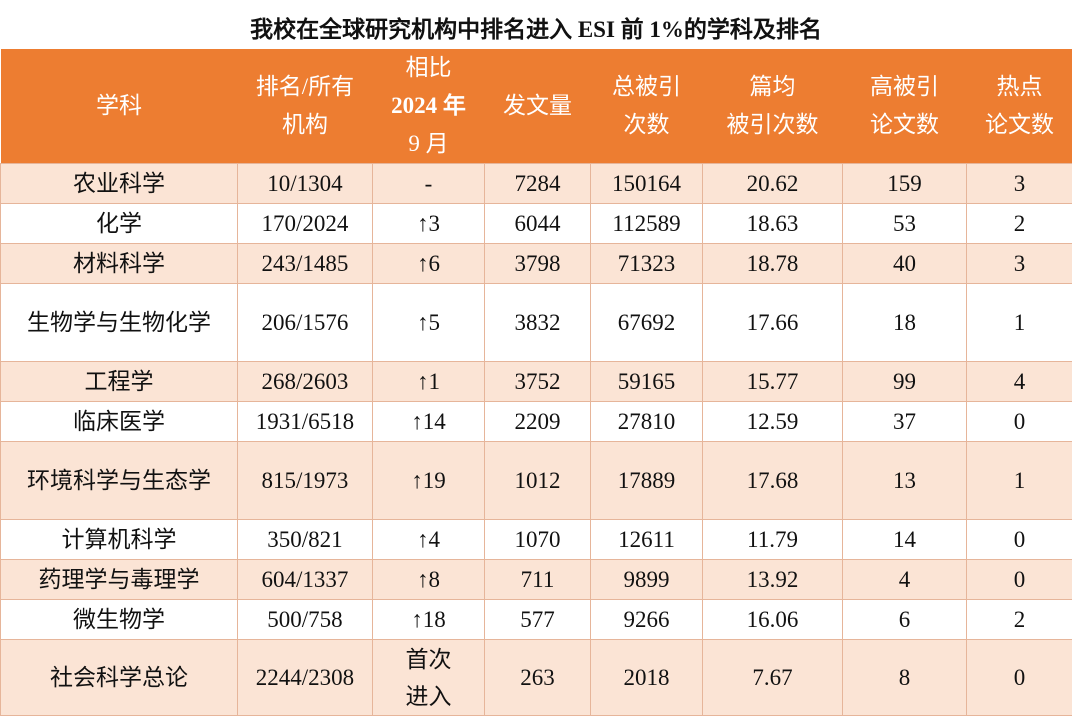 This screenshot has height=725, width=1072. I want to click on rank-cell: 604/1337, so click(305, 579).